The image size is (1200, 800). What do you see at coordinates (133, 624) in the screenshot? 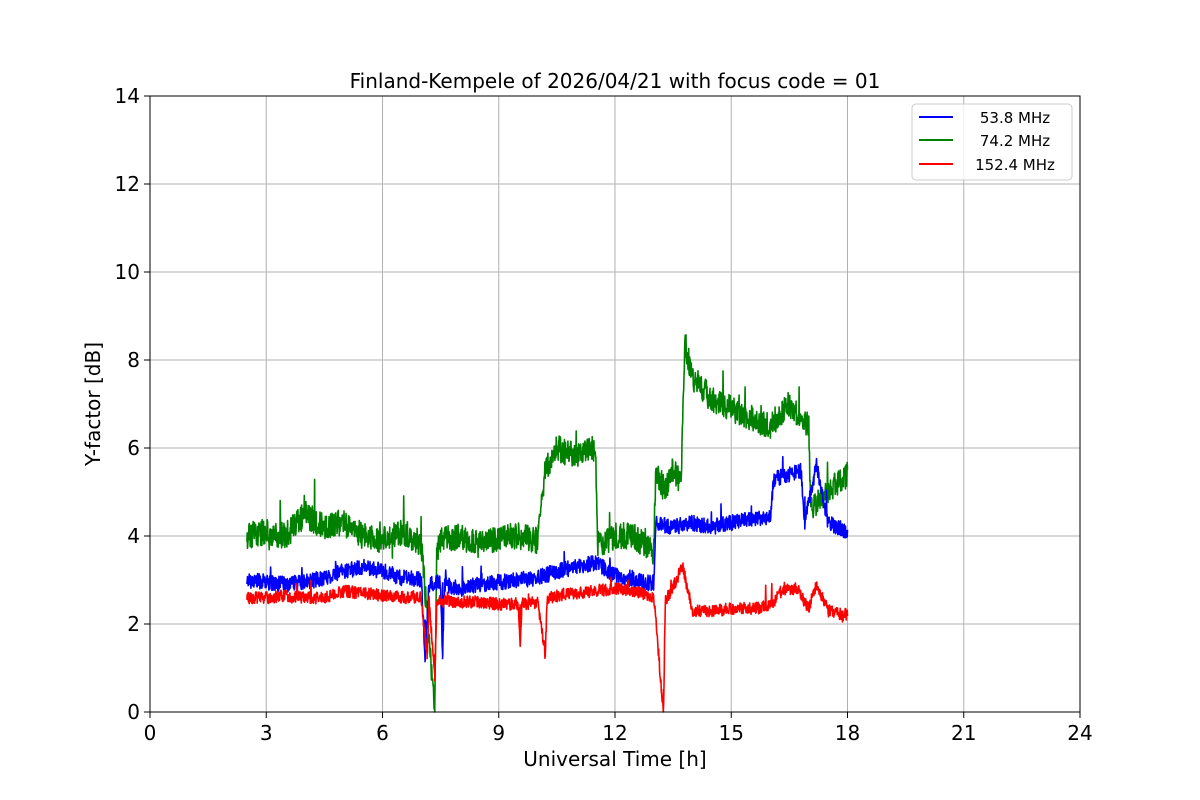
I see `y-tick-label: 2` at bounding box center [133, 624].